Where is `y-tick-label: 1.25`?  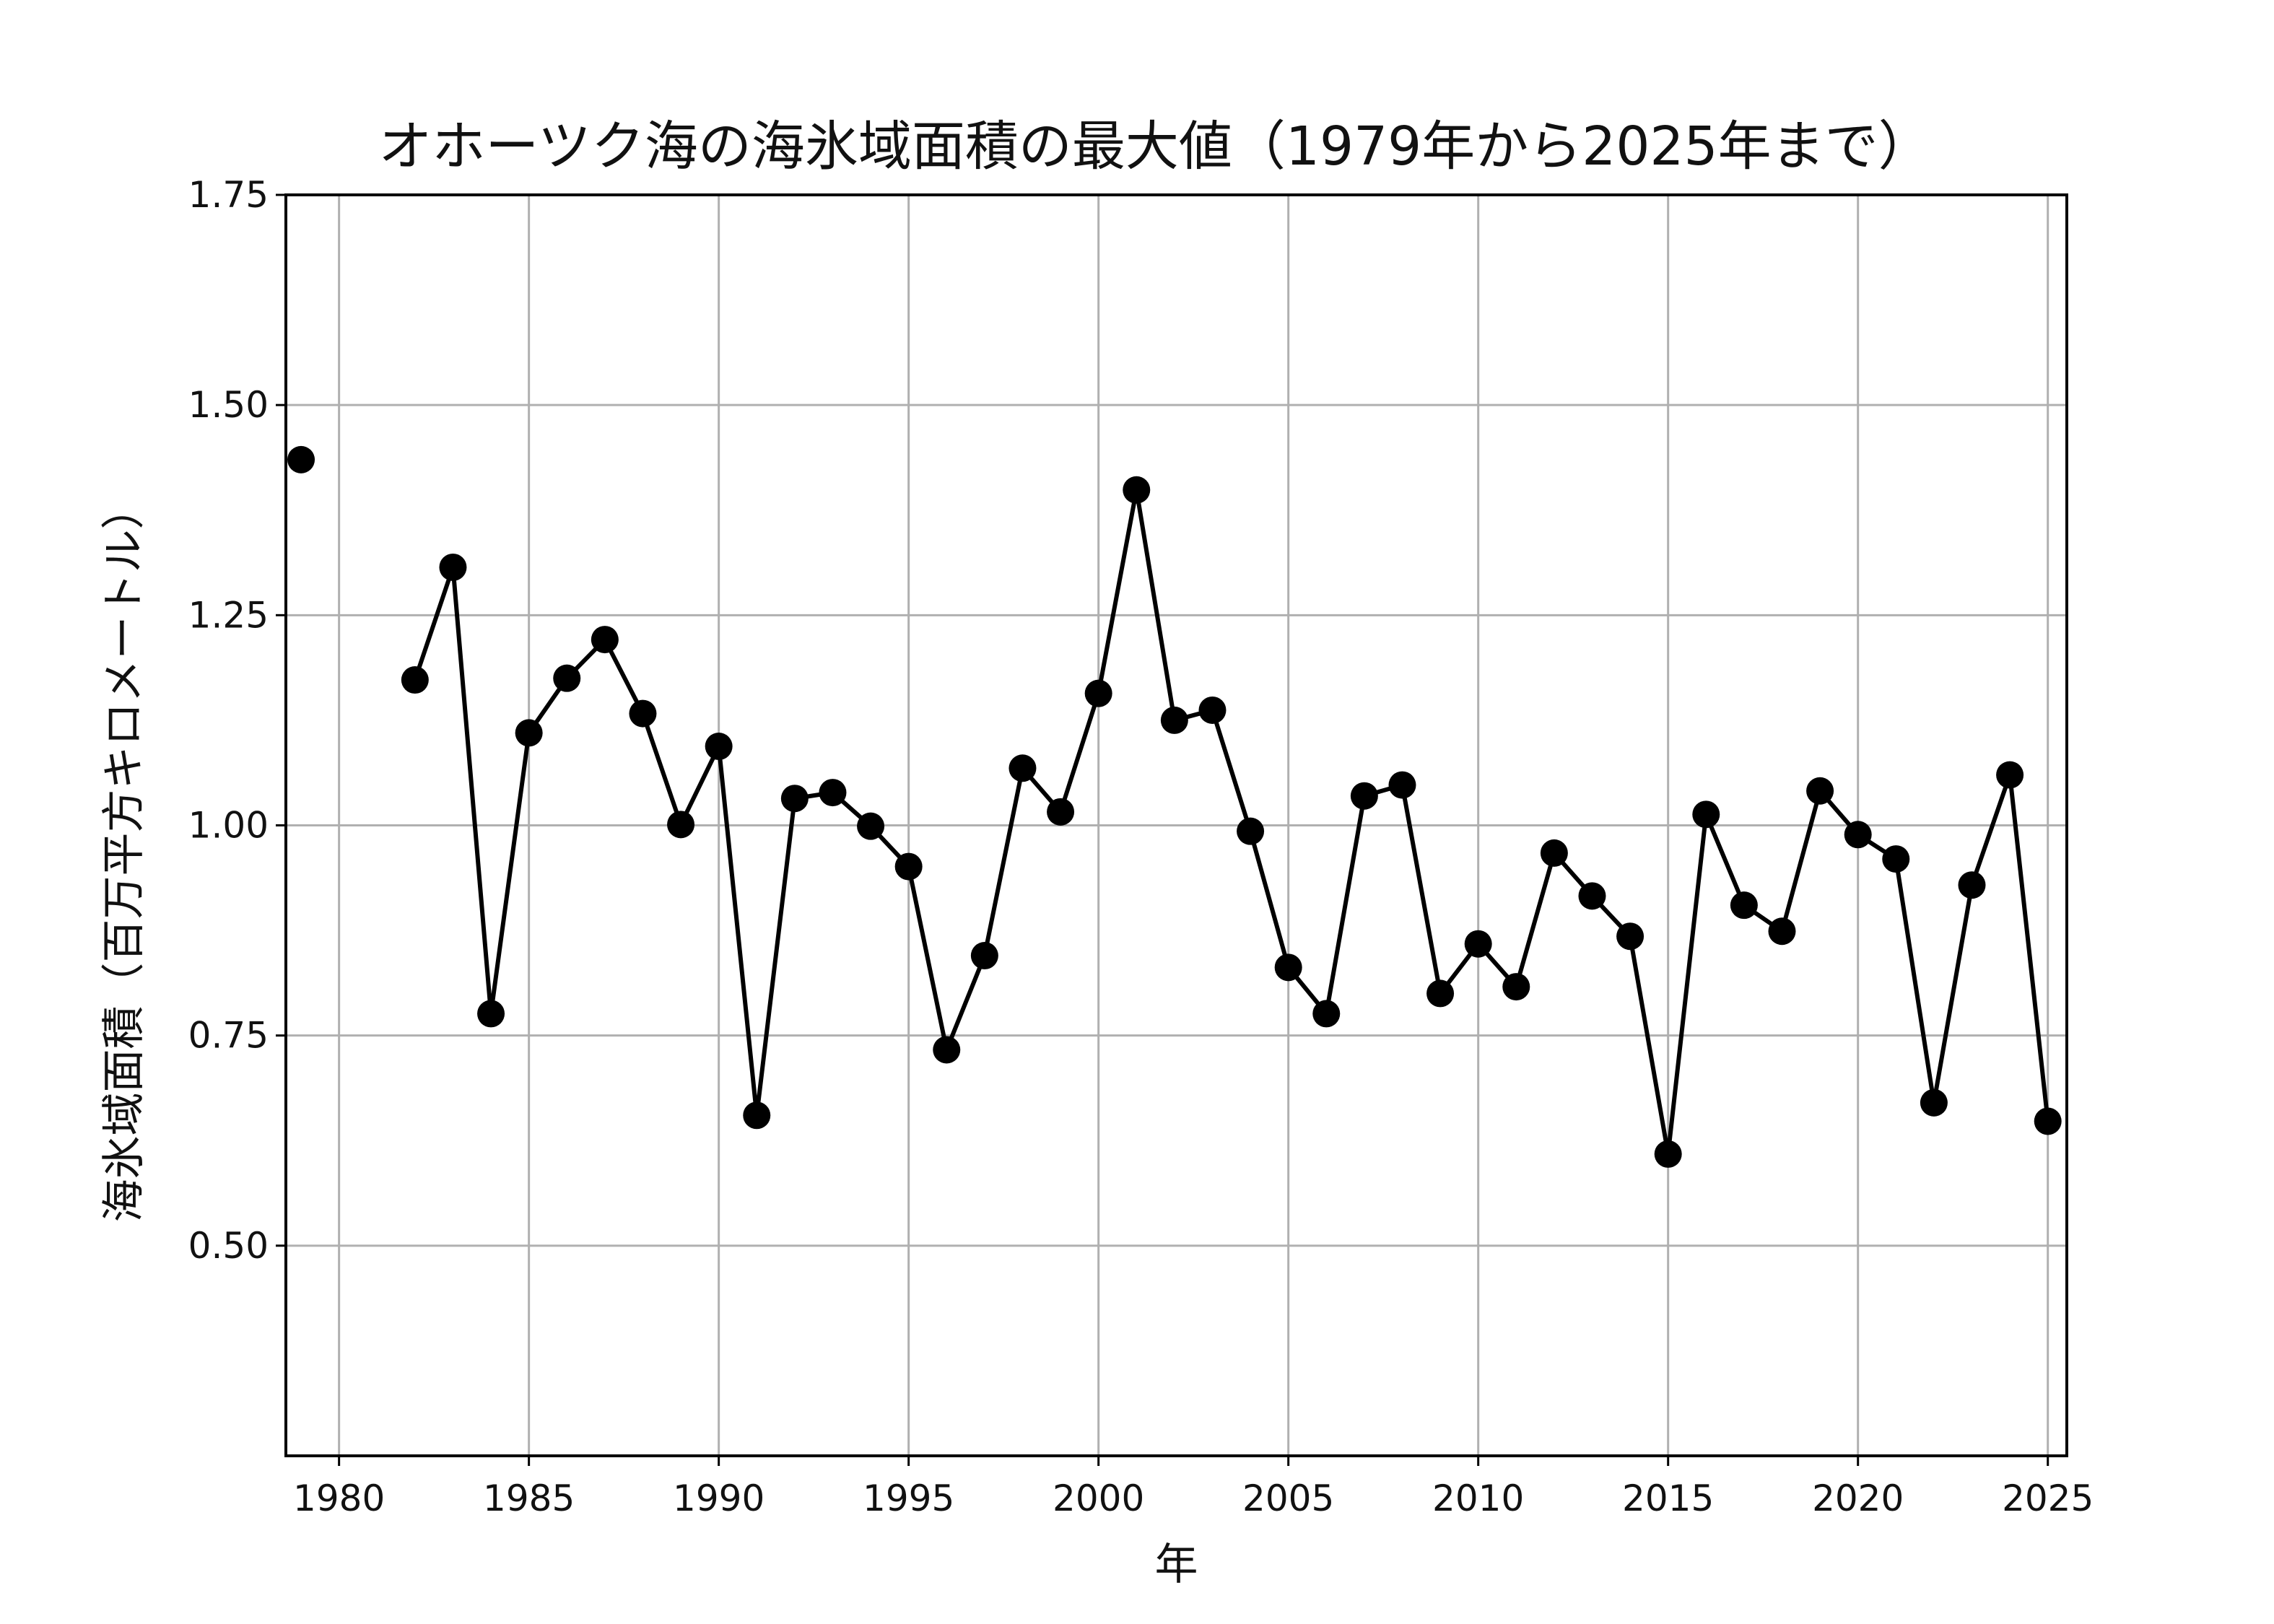 y-tick-label: 1.25 is located at coordinates (229, 615).